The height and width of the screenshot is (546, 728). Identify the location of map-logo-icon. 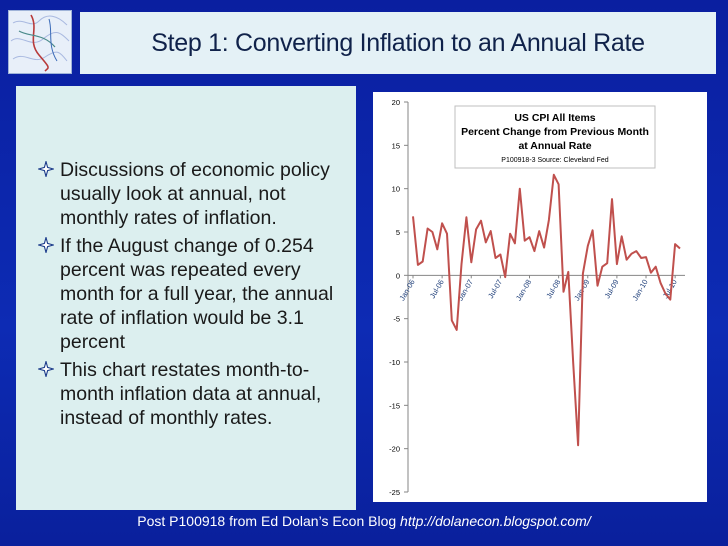
(40, 42).